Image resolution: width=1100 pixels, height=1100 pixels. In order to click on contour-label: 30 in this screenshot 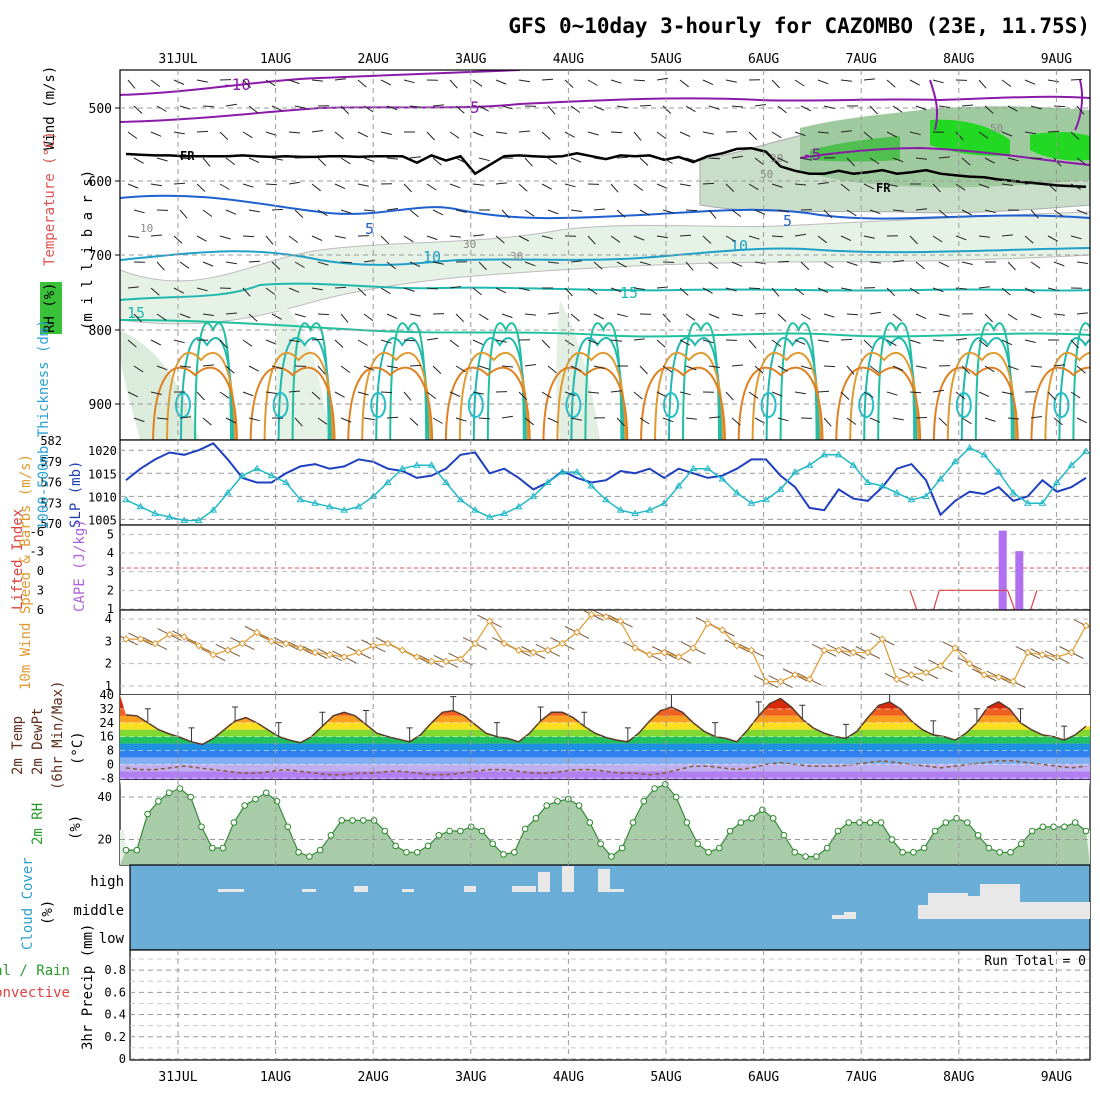, I will do `click(516, 256)`.